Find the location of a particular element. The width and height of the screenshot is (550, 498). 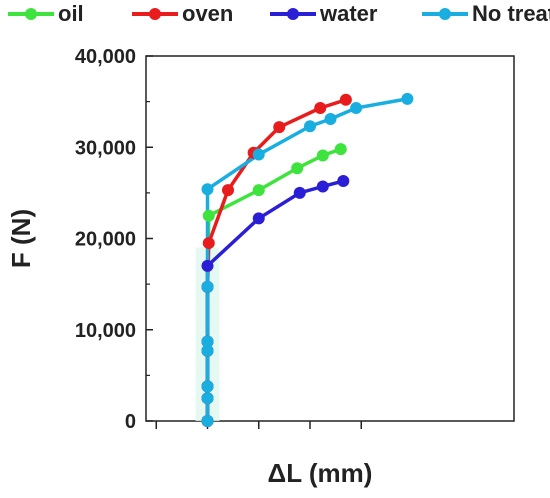

y-tick-label: 10,000 is located at coordinates (105, 331).